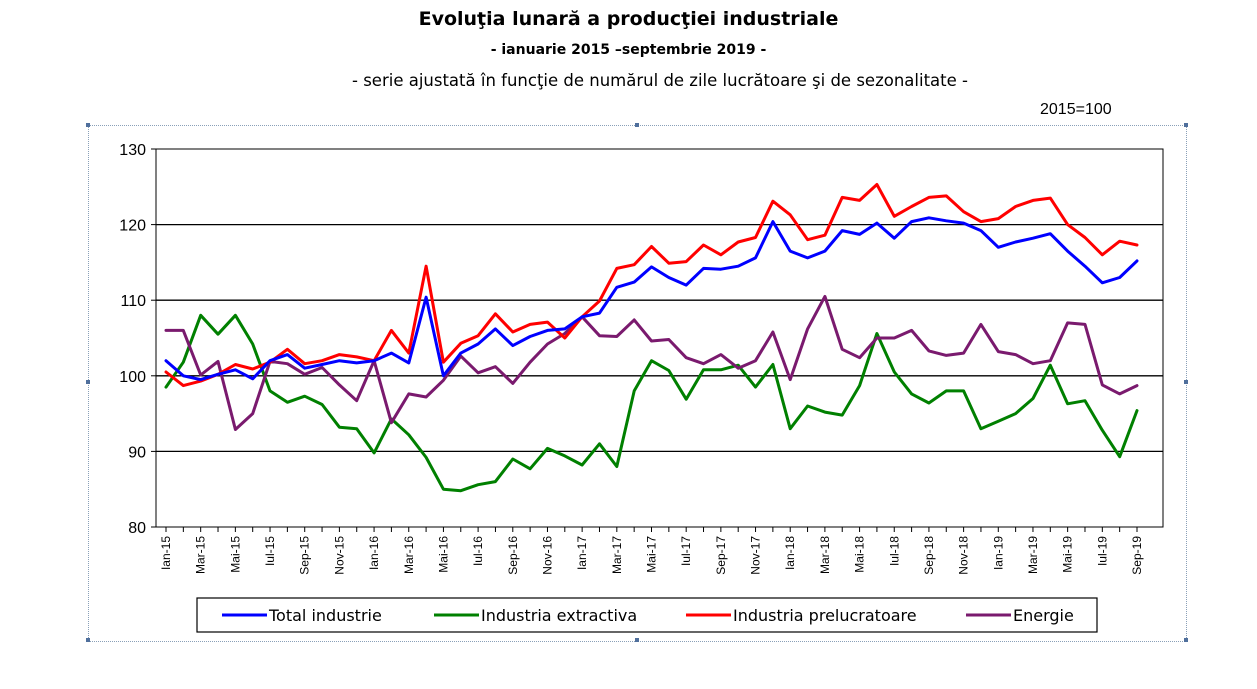 Image resolution: width=1257 pixels, height=689 pixels. What do you see at coordinates (647, 615) in the screenshot?
I see `legend` at bounding box center [647, 615].